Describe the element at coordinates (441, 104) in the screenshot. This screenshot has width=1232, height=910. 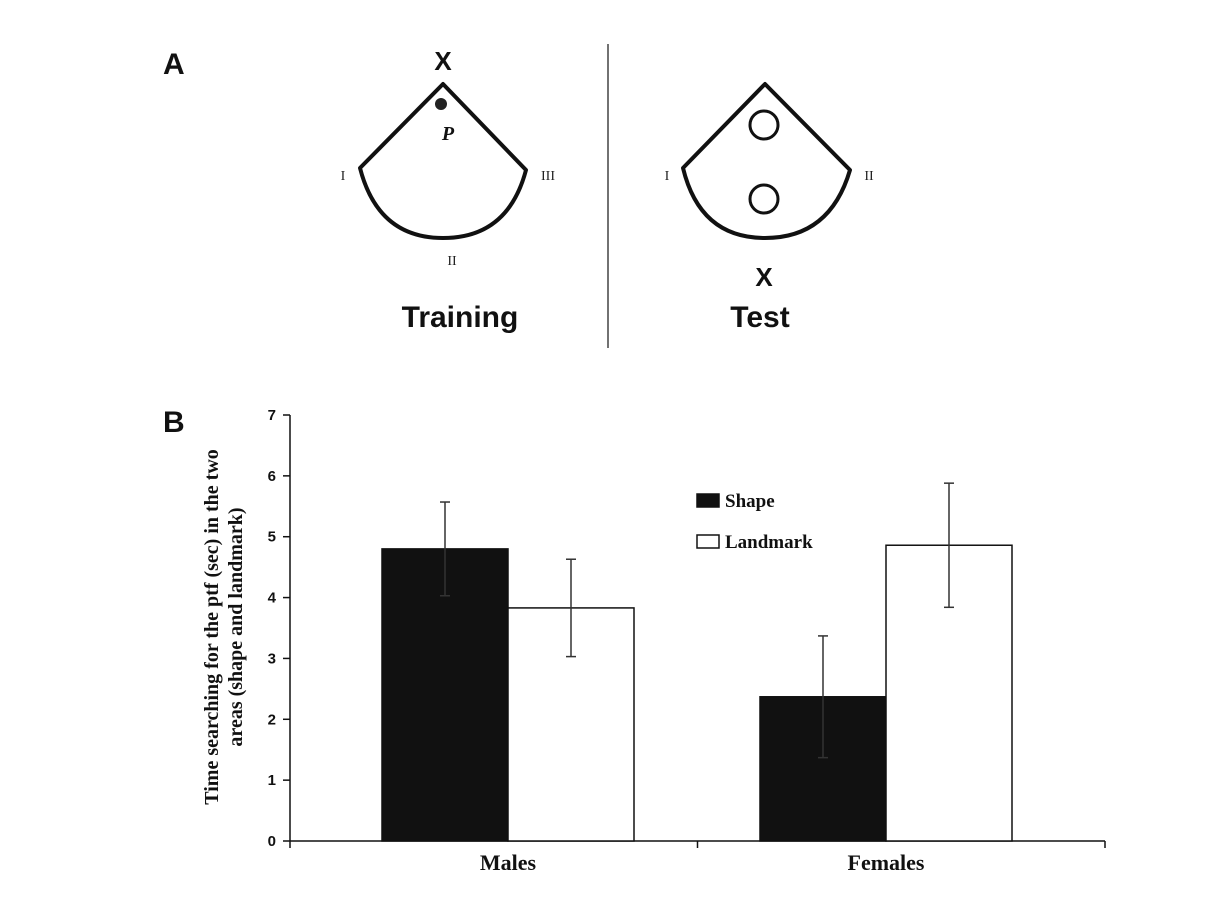
I see `training-platform-dot` at that location.